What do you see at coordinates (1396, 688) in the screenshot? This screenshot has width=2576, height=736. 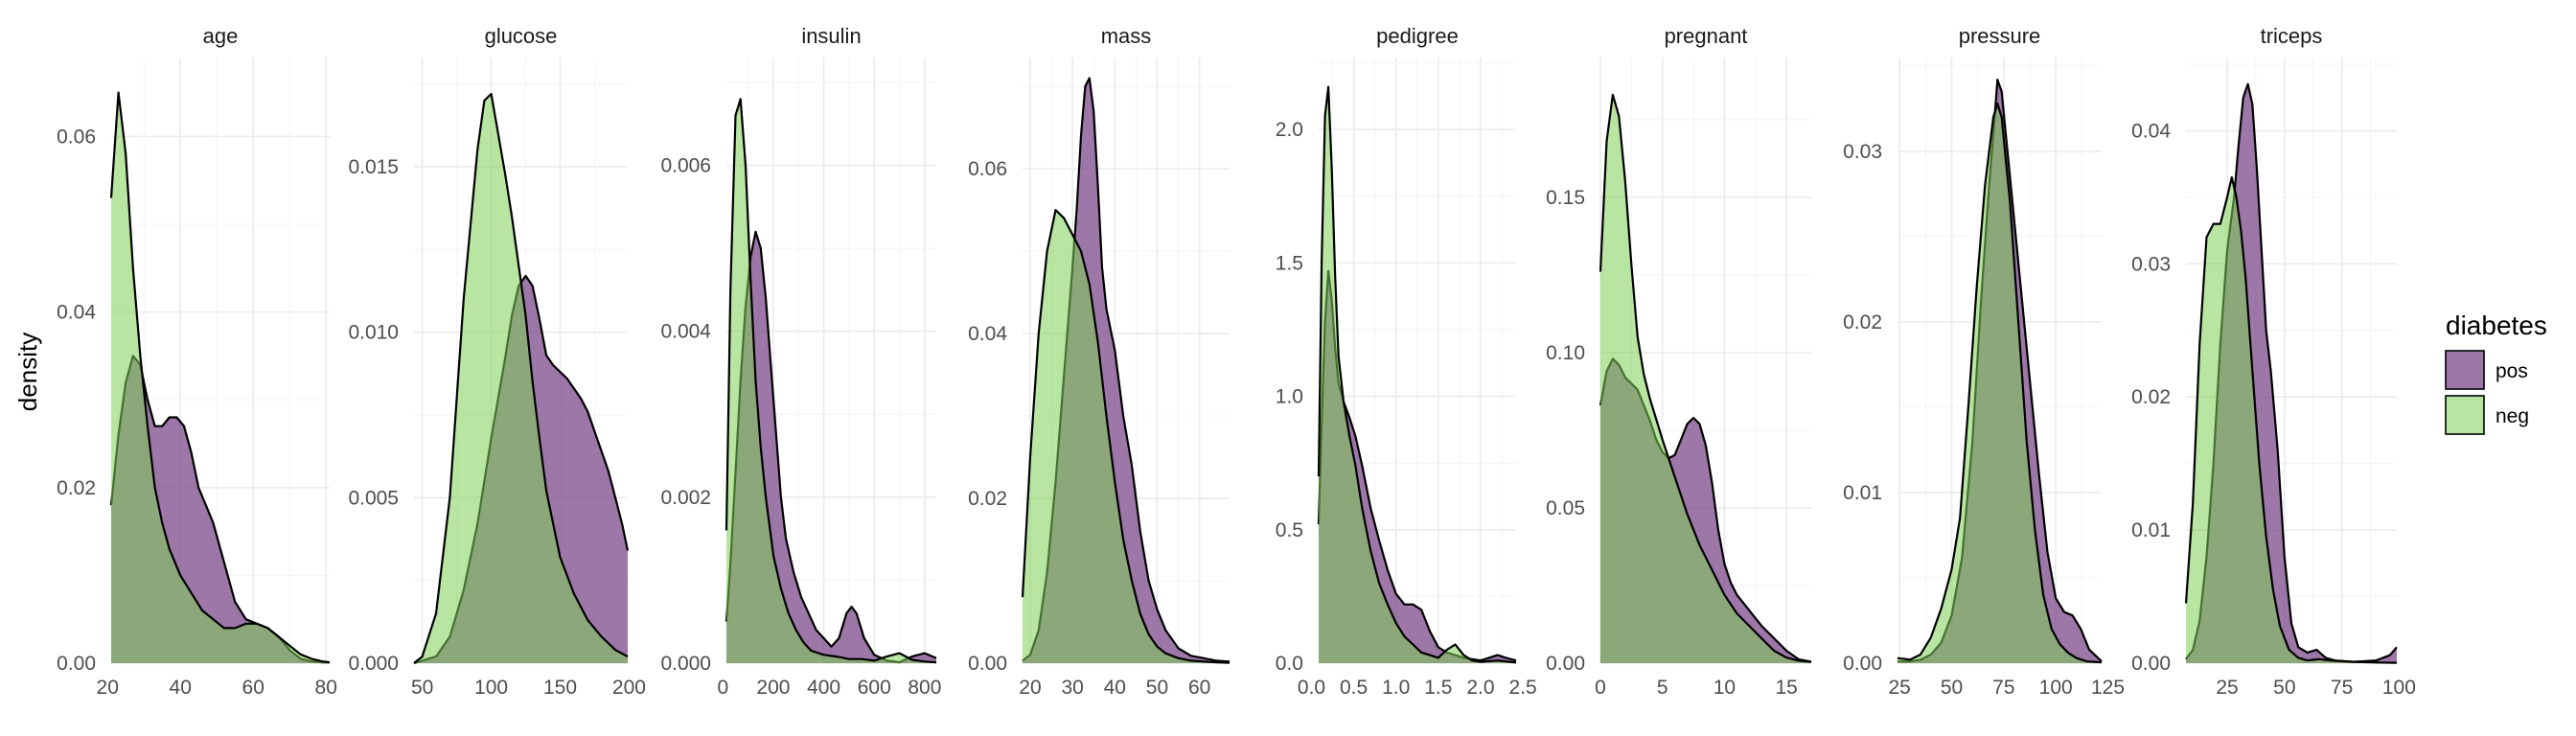 I see `x-tick-label: 1.0` at bounding box center [1396, 688].